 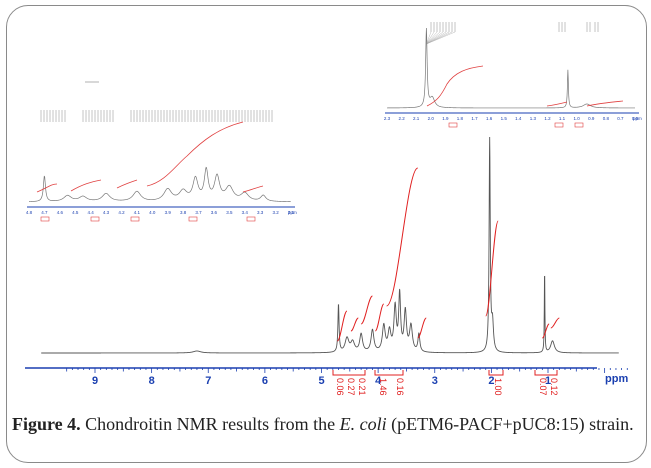 What do you see at coordinates (510, 424) in the screenshot?
I see `caption-text-2: (pETM6-PACF+pUC8:15) strain.` at bounding box center [510, 424].